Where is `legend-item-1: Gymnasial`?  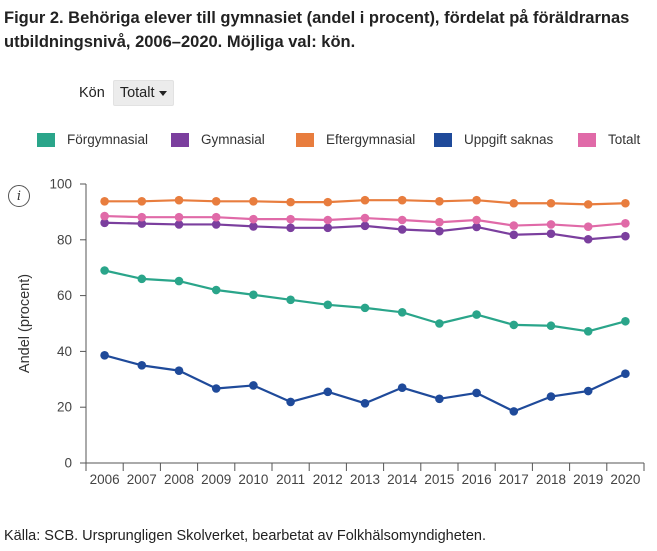
legend-item-1: Gymnasial is located at coordinates (218, 139).